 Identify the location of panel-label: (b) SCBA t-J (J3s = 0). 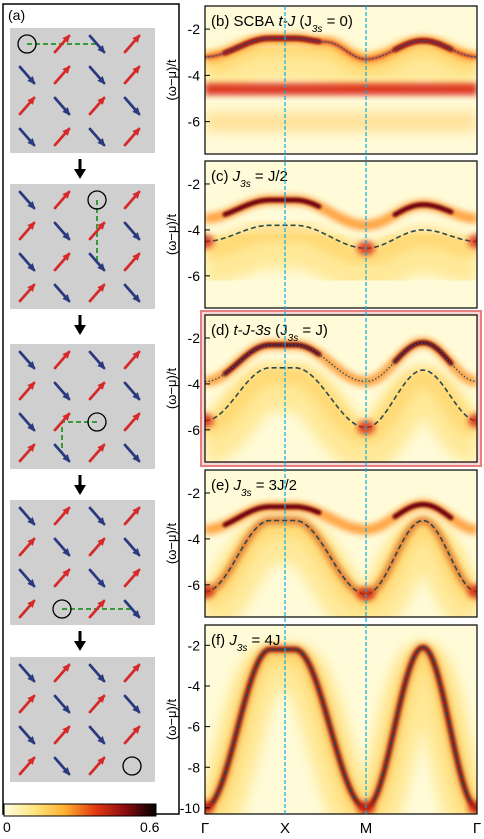
(282, 24).